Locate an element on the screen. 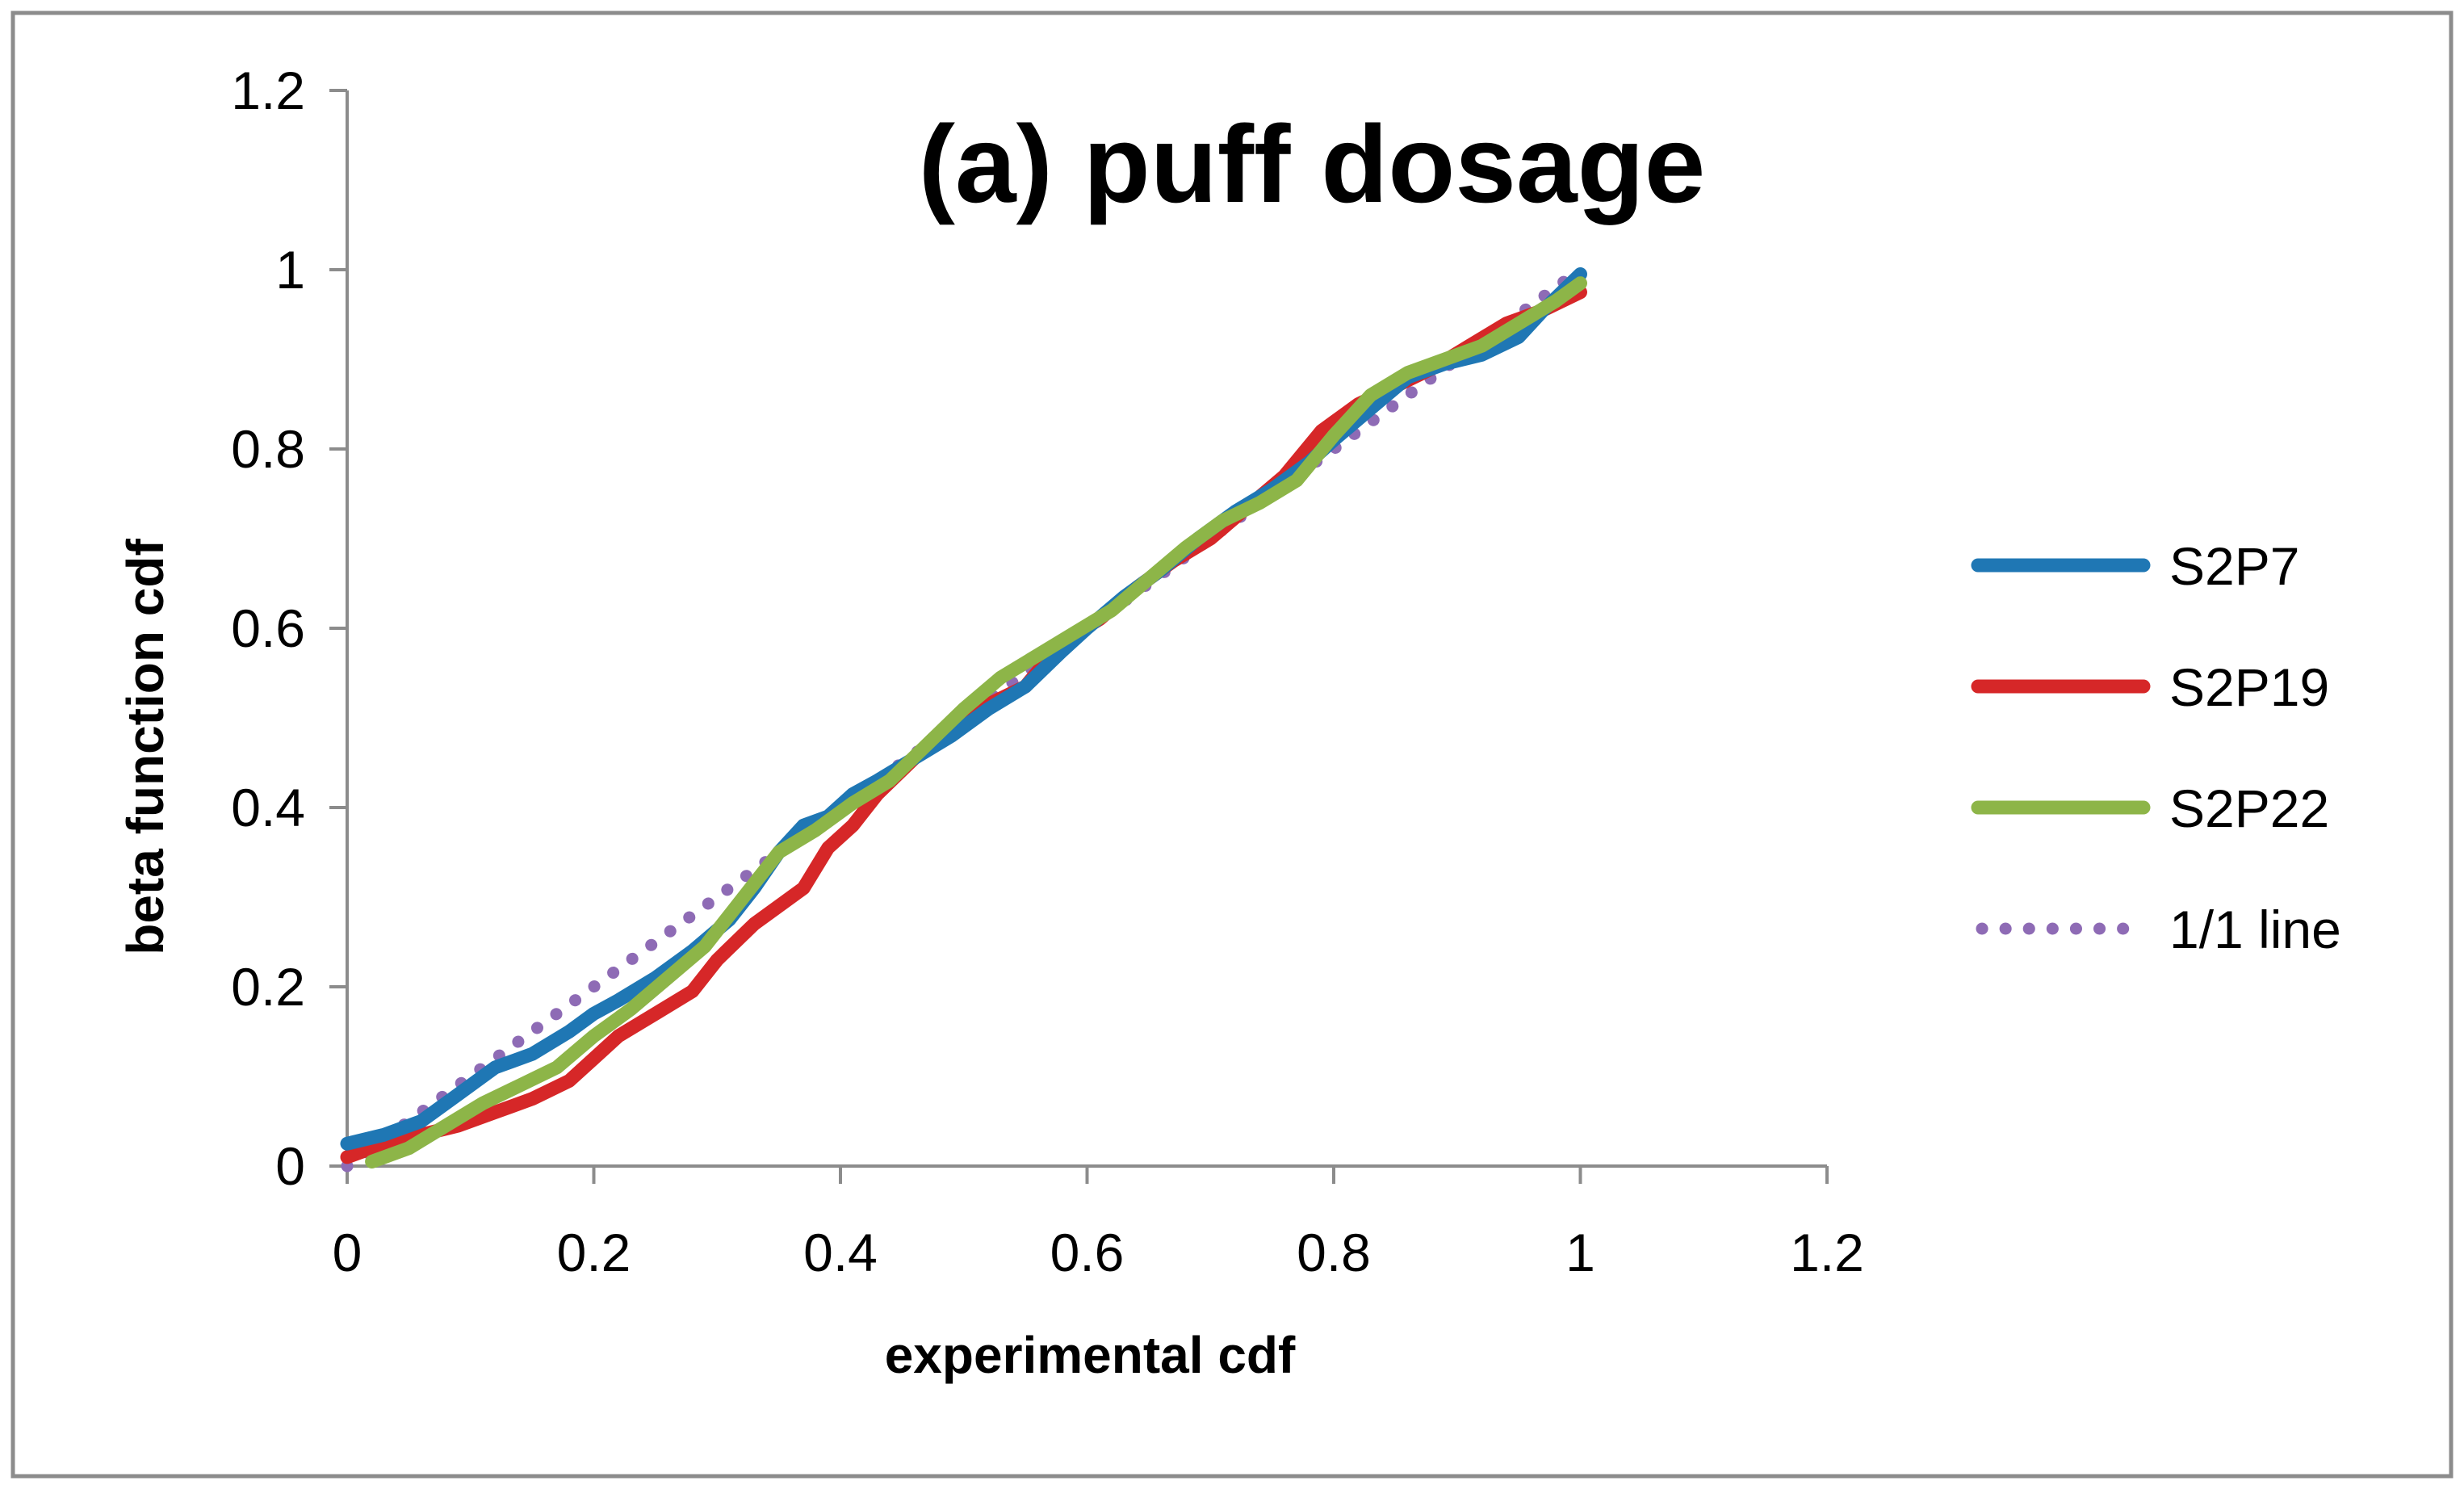 The image size is (2464, 1502). y-tick-label: 0.2 is located at coordinates (268, 987).